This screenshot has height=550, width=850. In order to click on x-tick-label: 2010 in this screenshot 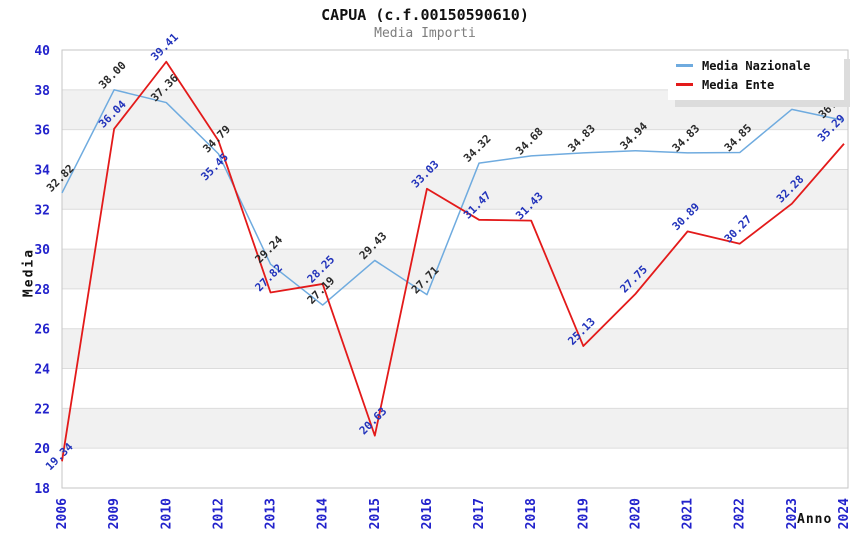, I will do `click(166, 513)`.